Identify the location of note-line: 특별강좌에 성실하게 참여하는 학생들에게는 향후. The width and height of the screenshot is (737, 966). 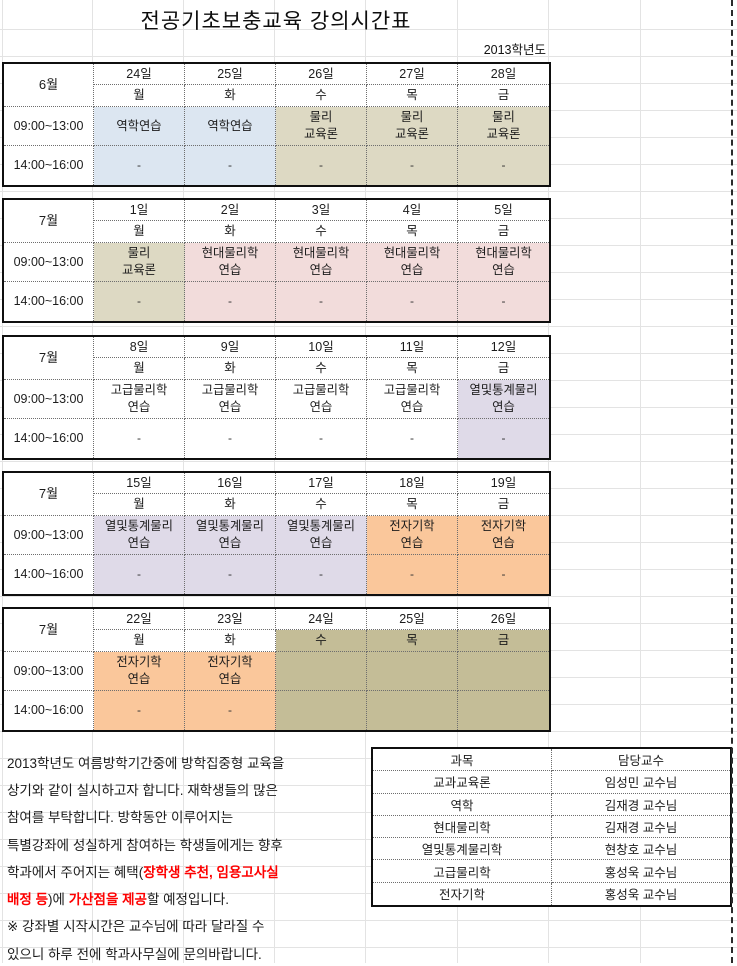
(187, 843).